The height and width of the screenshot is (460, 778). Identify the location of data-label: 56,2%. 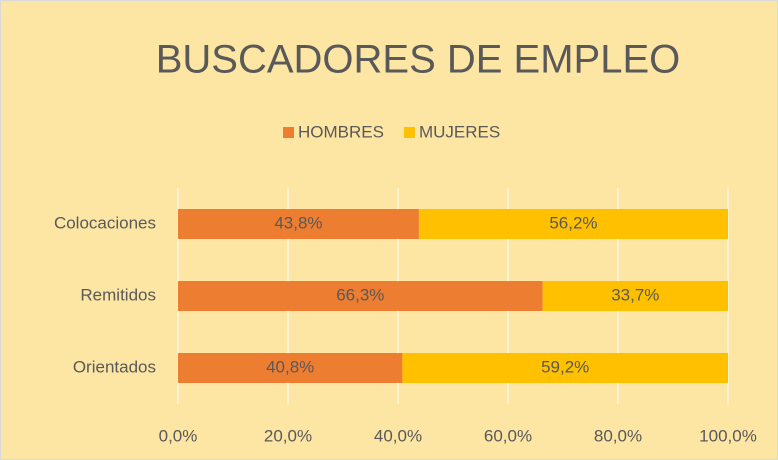
(573, 222).